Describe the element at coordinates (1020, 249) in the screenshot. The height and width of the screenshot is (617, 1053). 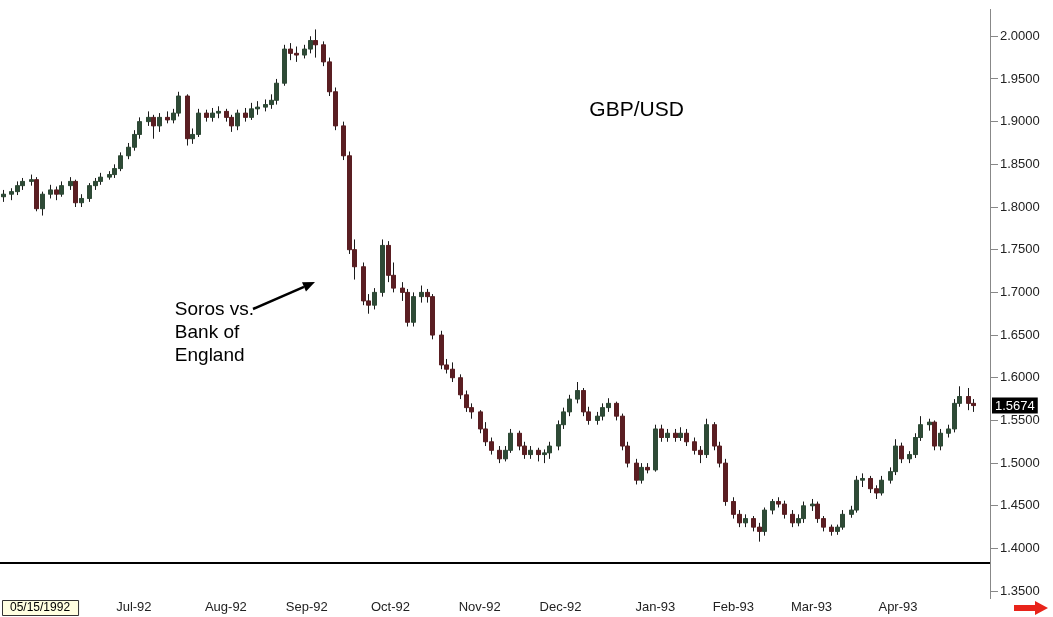
I see `y-tick-label: 1.7500` at that location.